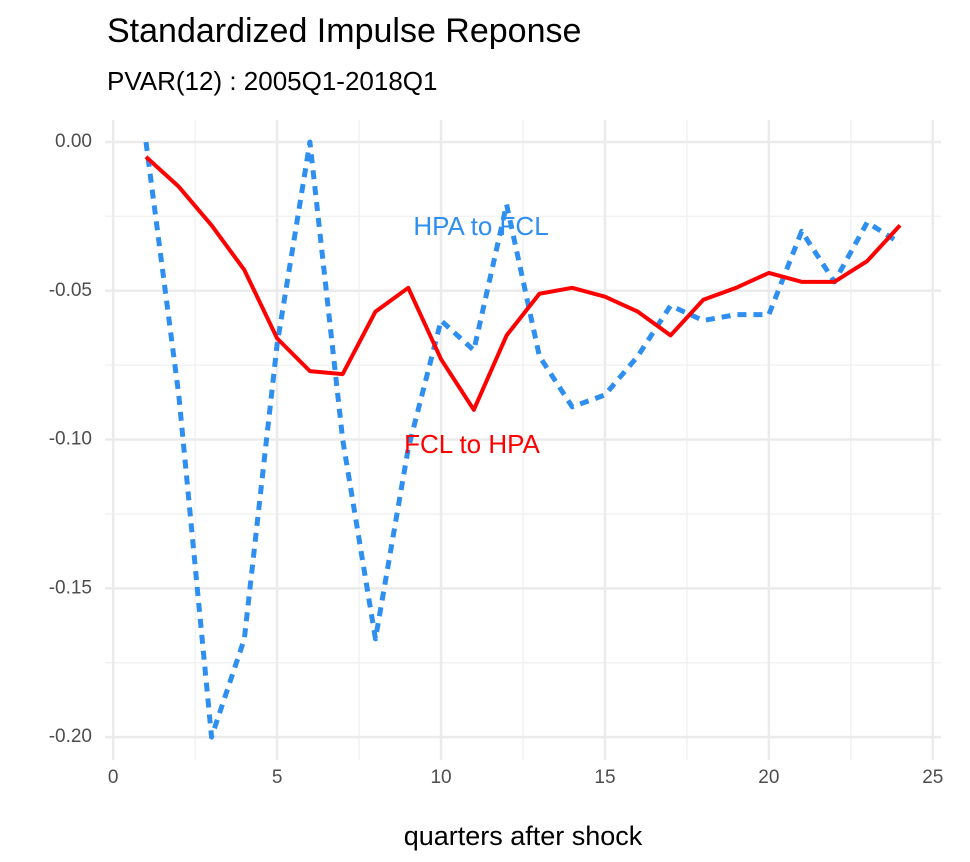  I want to click on x-tick-label: 10, so click(440, 777).